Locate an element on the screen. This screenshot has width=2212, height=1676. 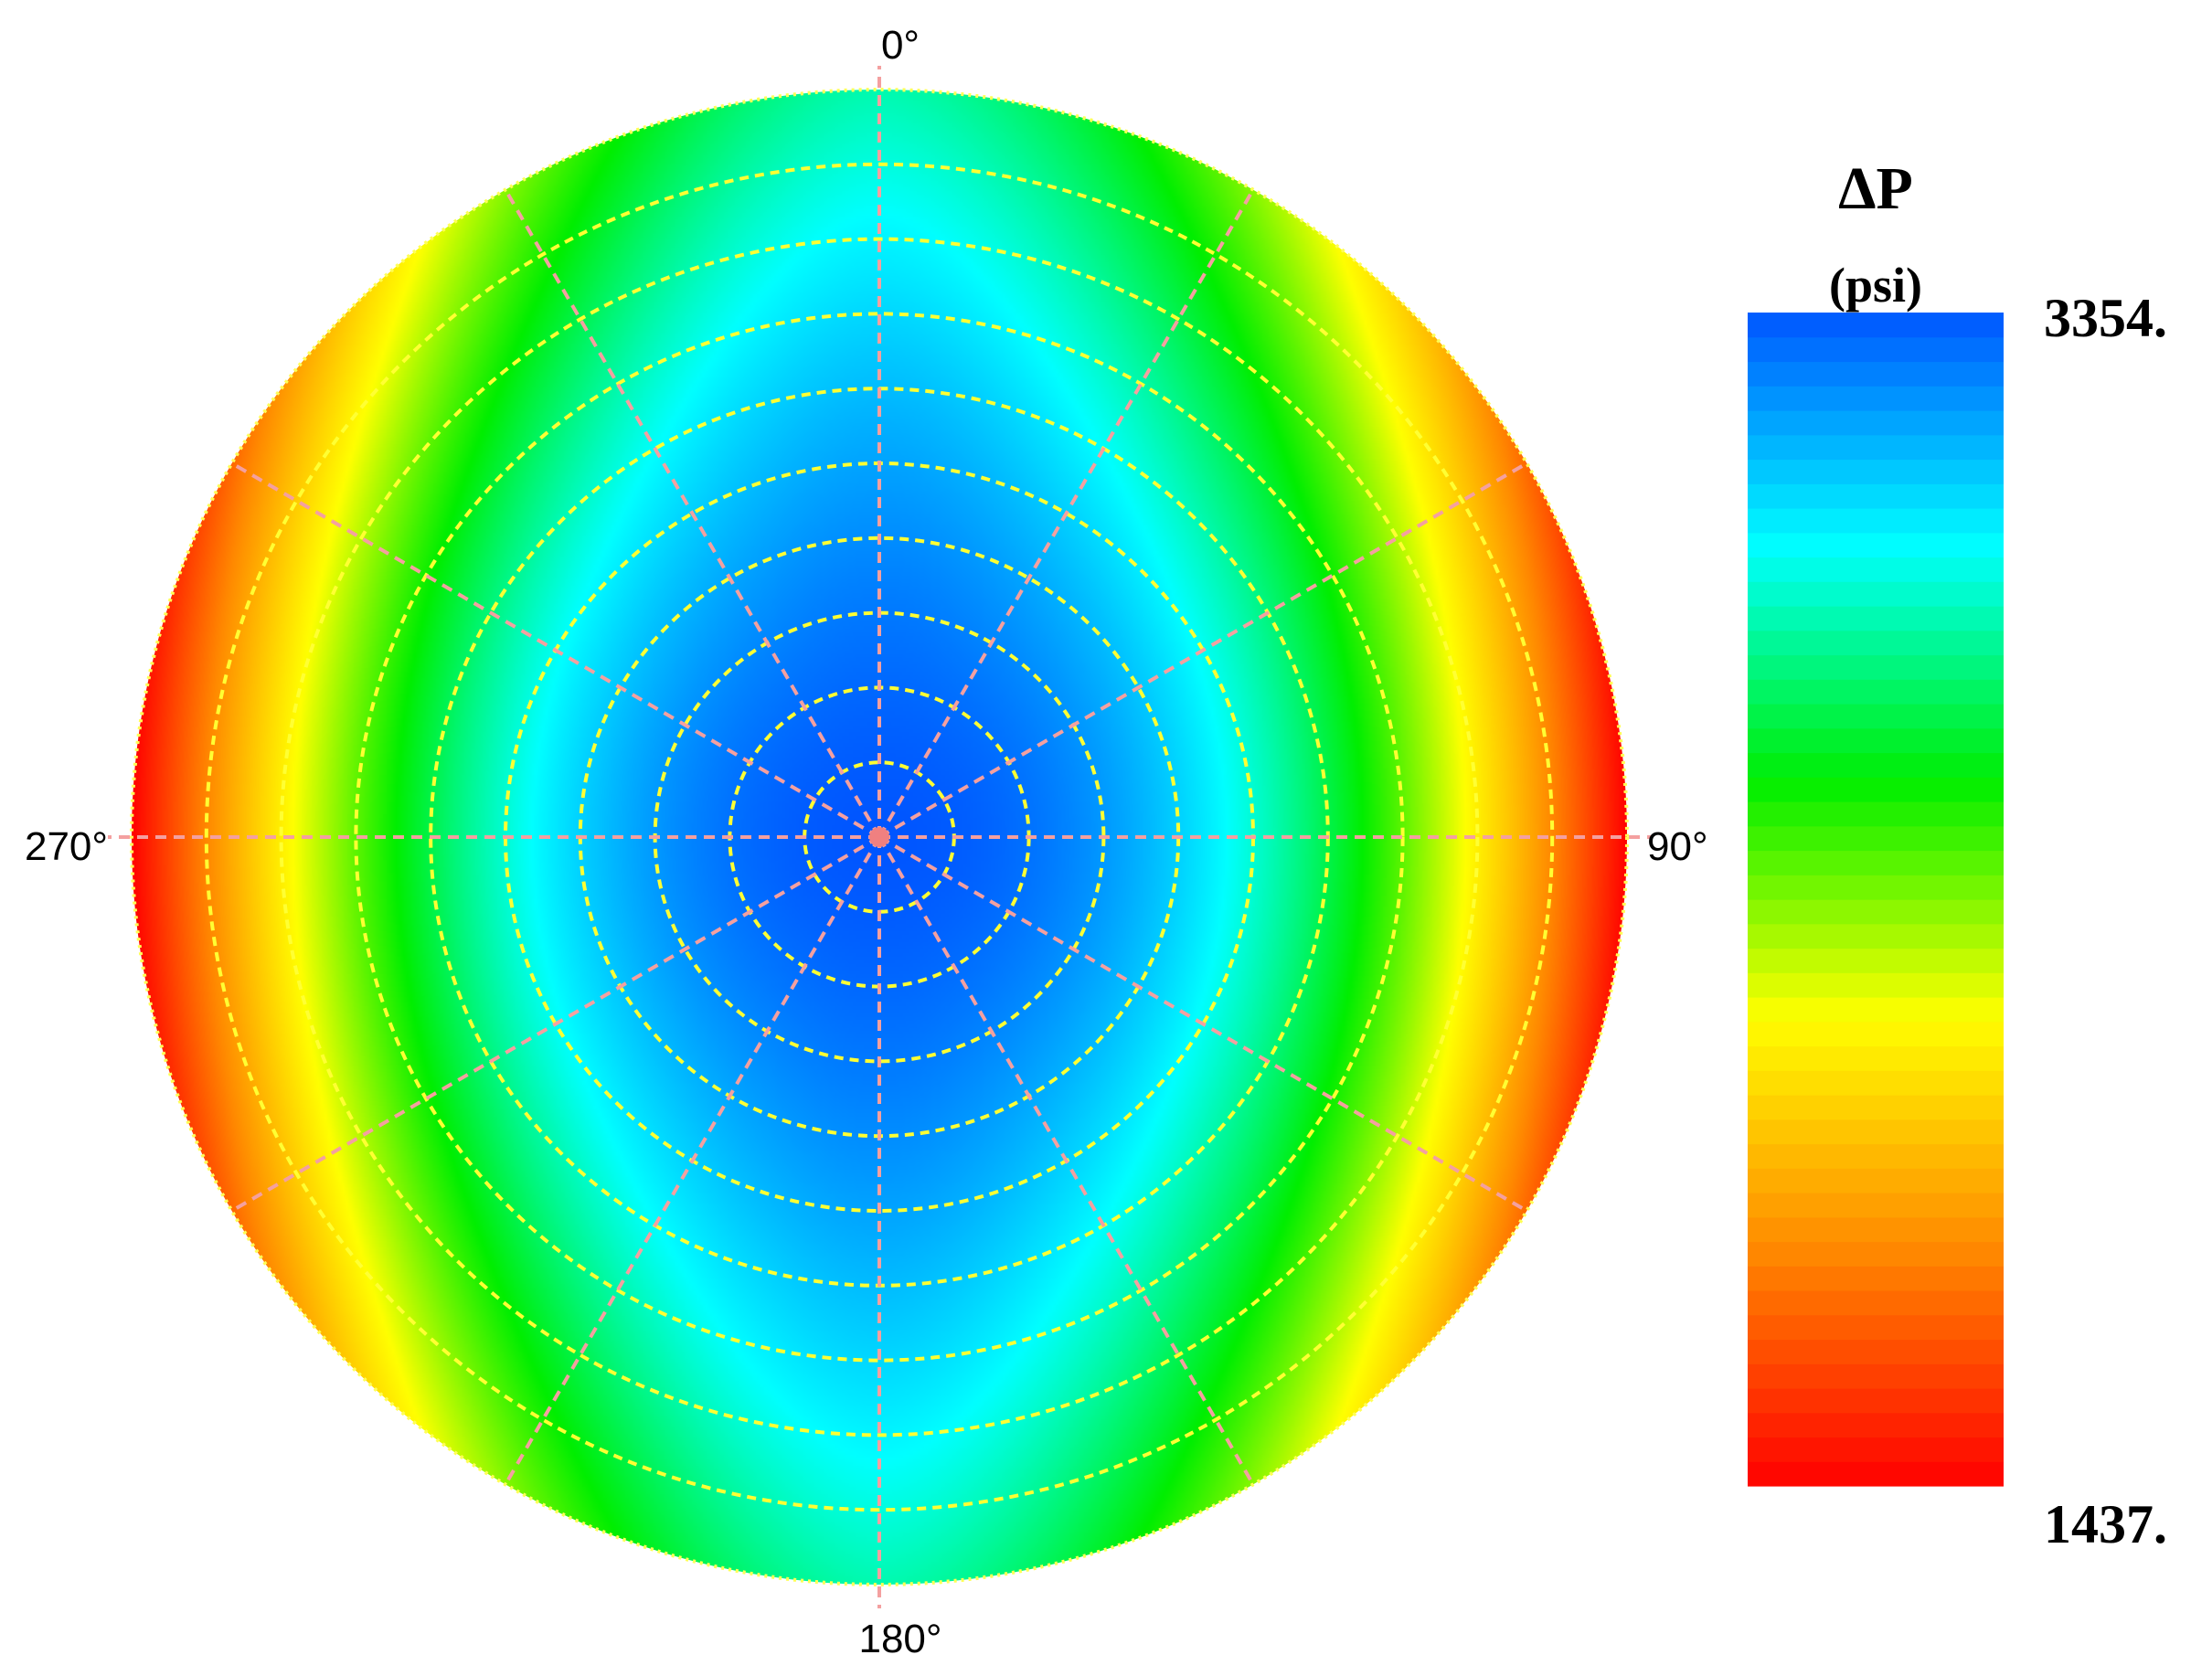
angle-label-180: 180° is located at coordinates (899, 1639).